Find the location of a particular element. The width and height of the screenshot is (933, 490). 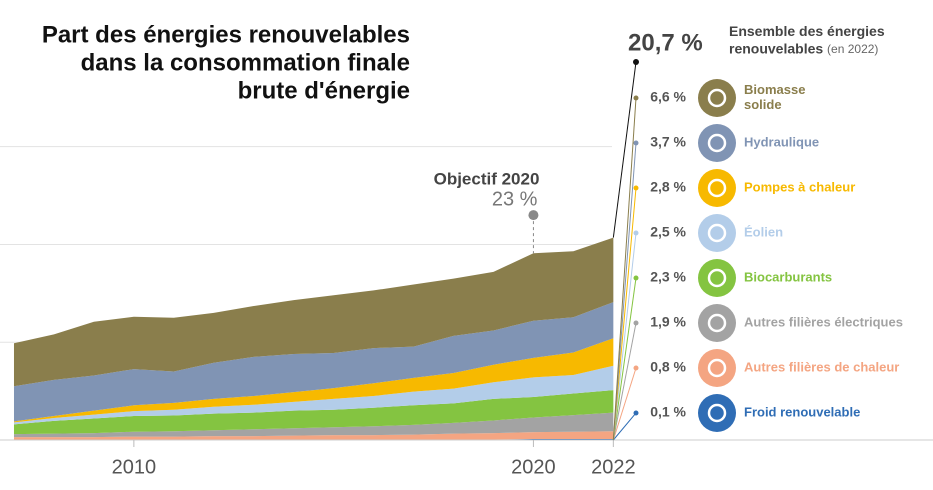

value-label: 2,5 % is located at coordinates (668, 232).